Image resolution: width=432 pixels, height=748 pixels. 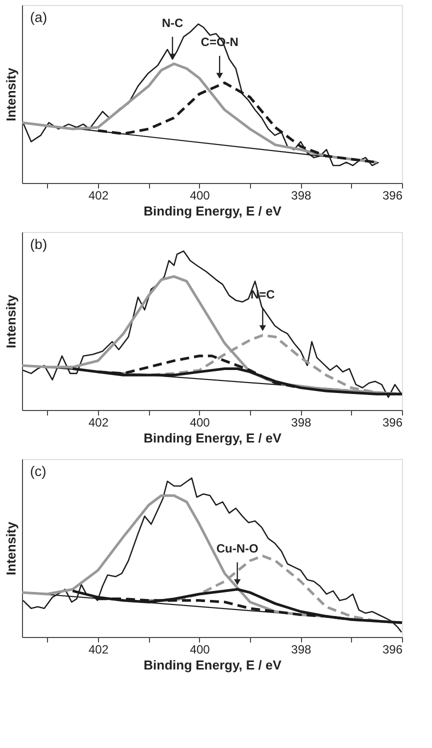 I want to click on annotation: (a), so click(x=39, y=17).